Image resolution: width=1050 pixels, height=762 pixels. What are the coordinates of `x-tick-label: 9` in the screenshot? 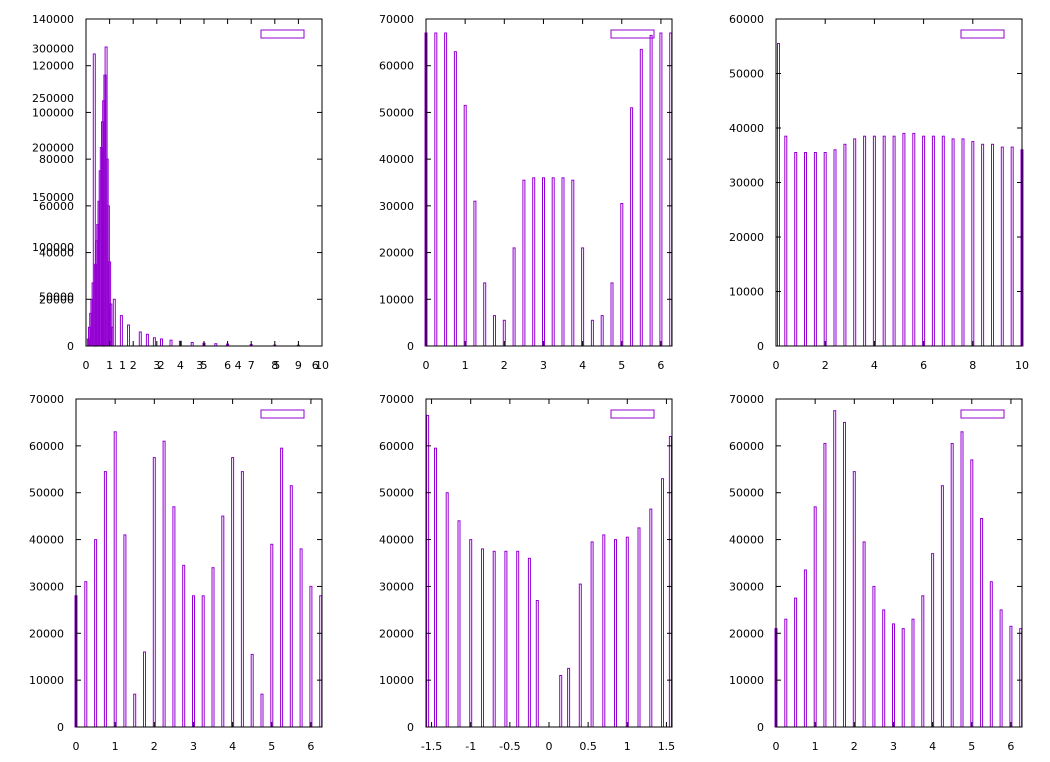 It's located at (298, 365).